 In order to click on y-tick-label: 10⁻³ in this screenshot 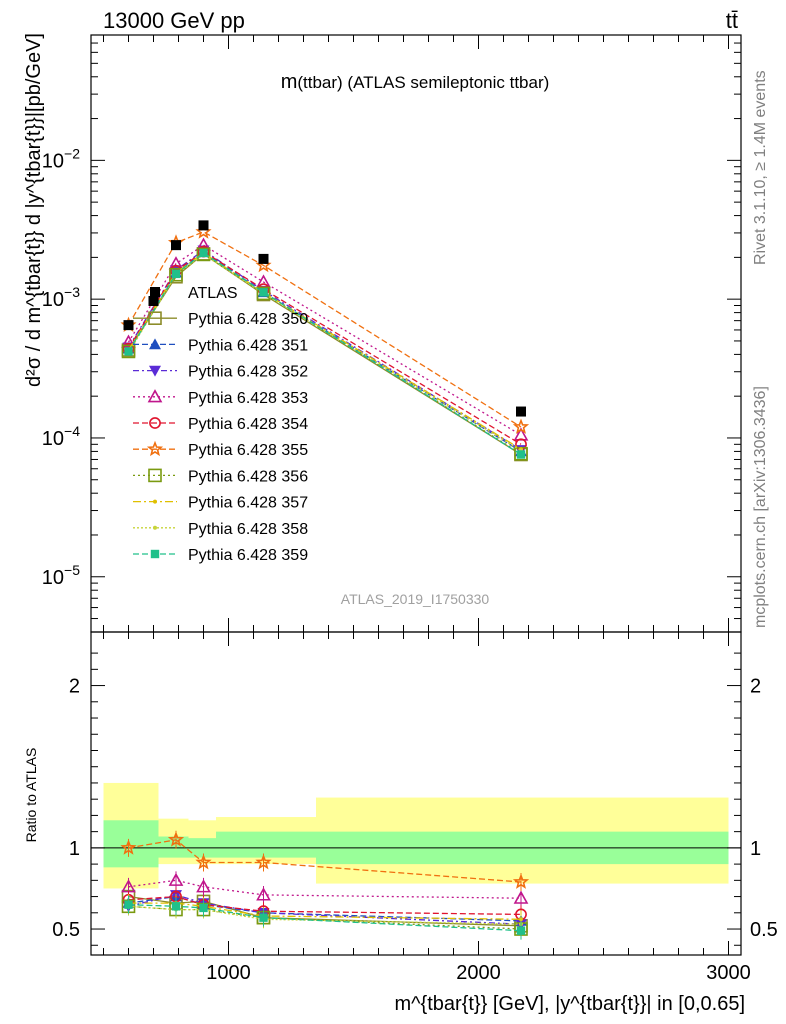, I will do `click(61, 297)`.